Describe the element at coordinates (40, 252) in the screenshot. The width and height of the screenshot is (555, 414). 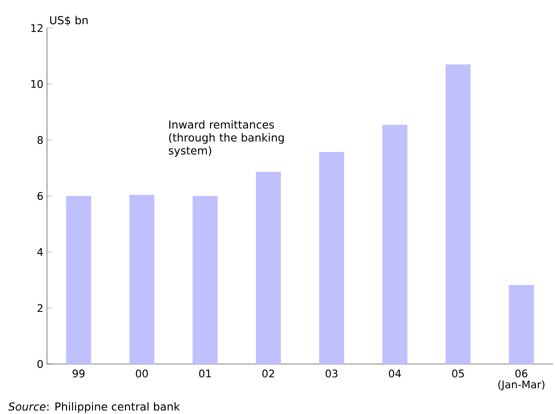
I see `y-tick-label: 4` at that location.